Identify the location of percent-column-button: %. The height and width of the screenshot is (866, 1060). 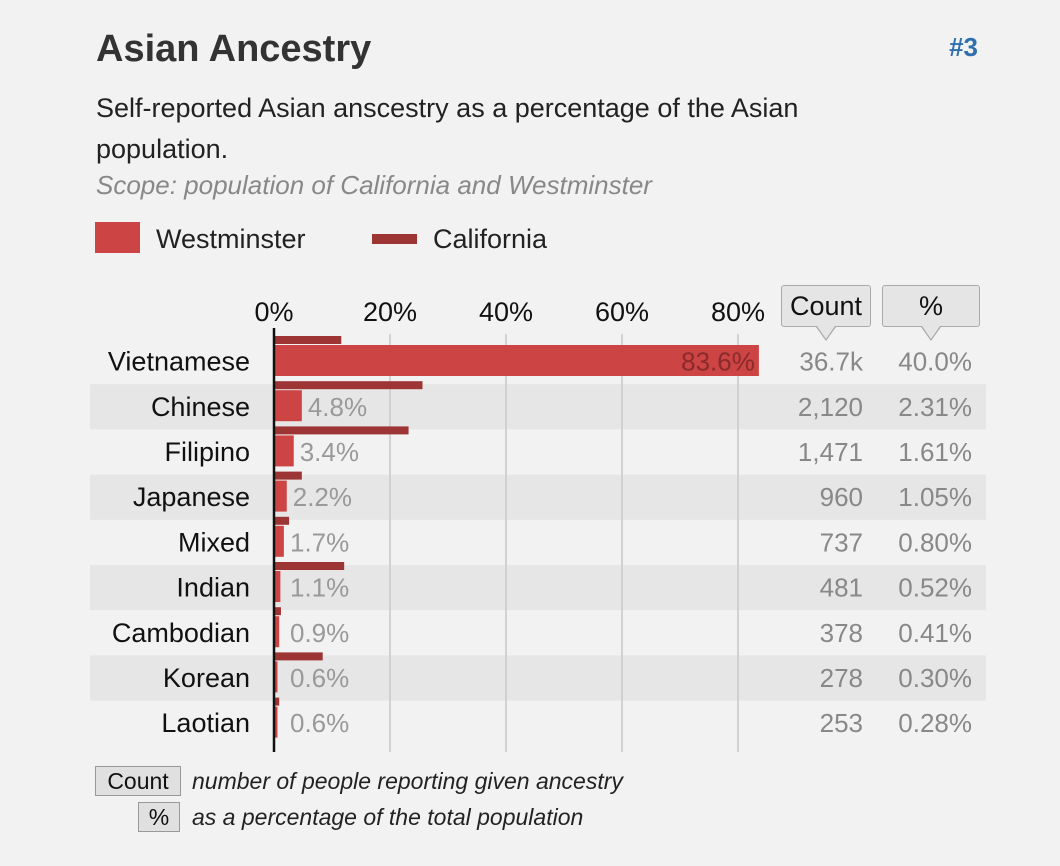
(931, 313).